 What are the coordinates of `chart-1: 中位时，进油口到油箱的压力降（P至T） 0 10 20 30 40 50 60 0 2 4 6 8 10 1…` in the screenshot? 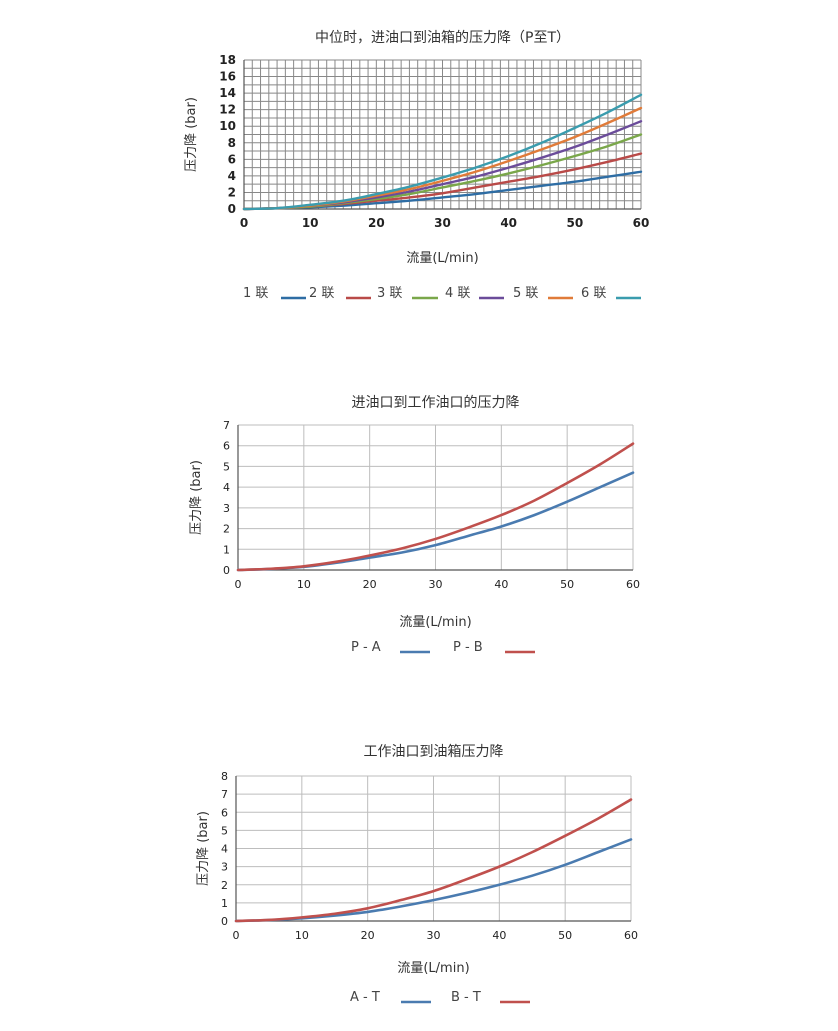 It's located at (416, 165).